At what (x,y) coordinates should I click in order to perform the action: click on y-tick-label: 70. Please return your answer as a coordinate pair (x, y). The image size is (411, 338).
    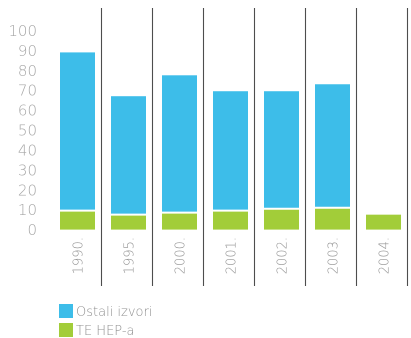
    Looking at the image, I should click on (27, 91).